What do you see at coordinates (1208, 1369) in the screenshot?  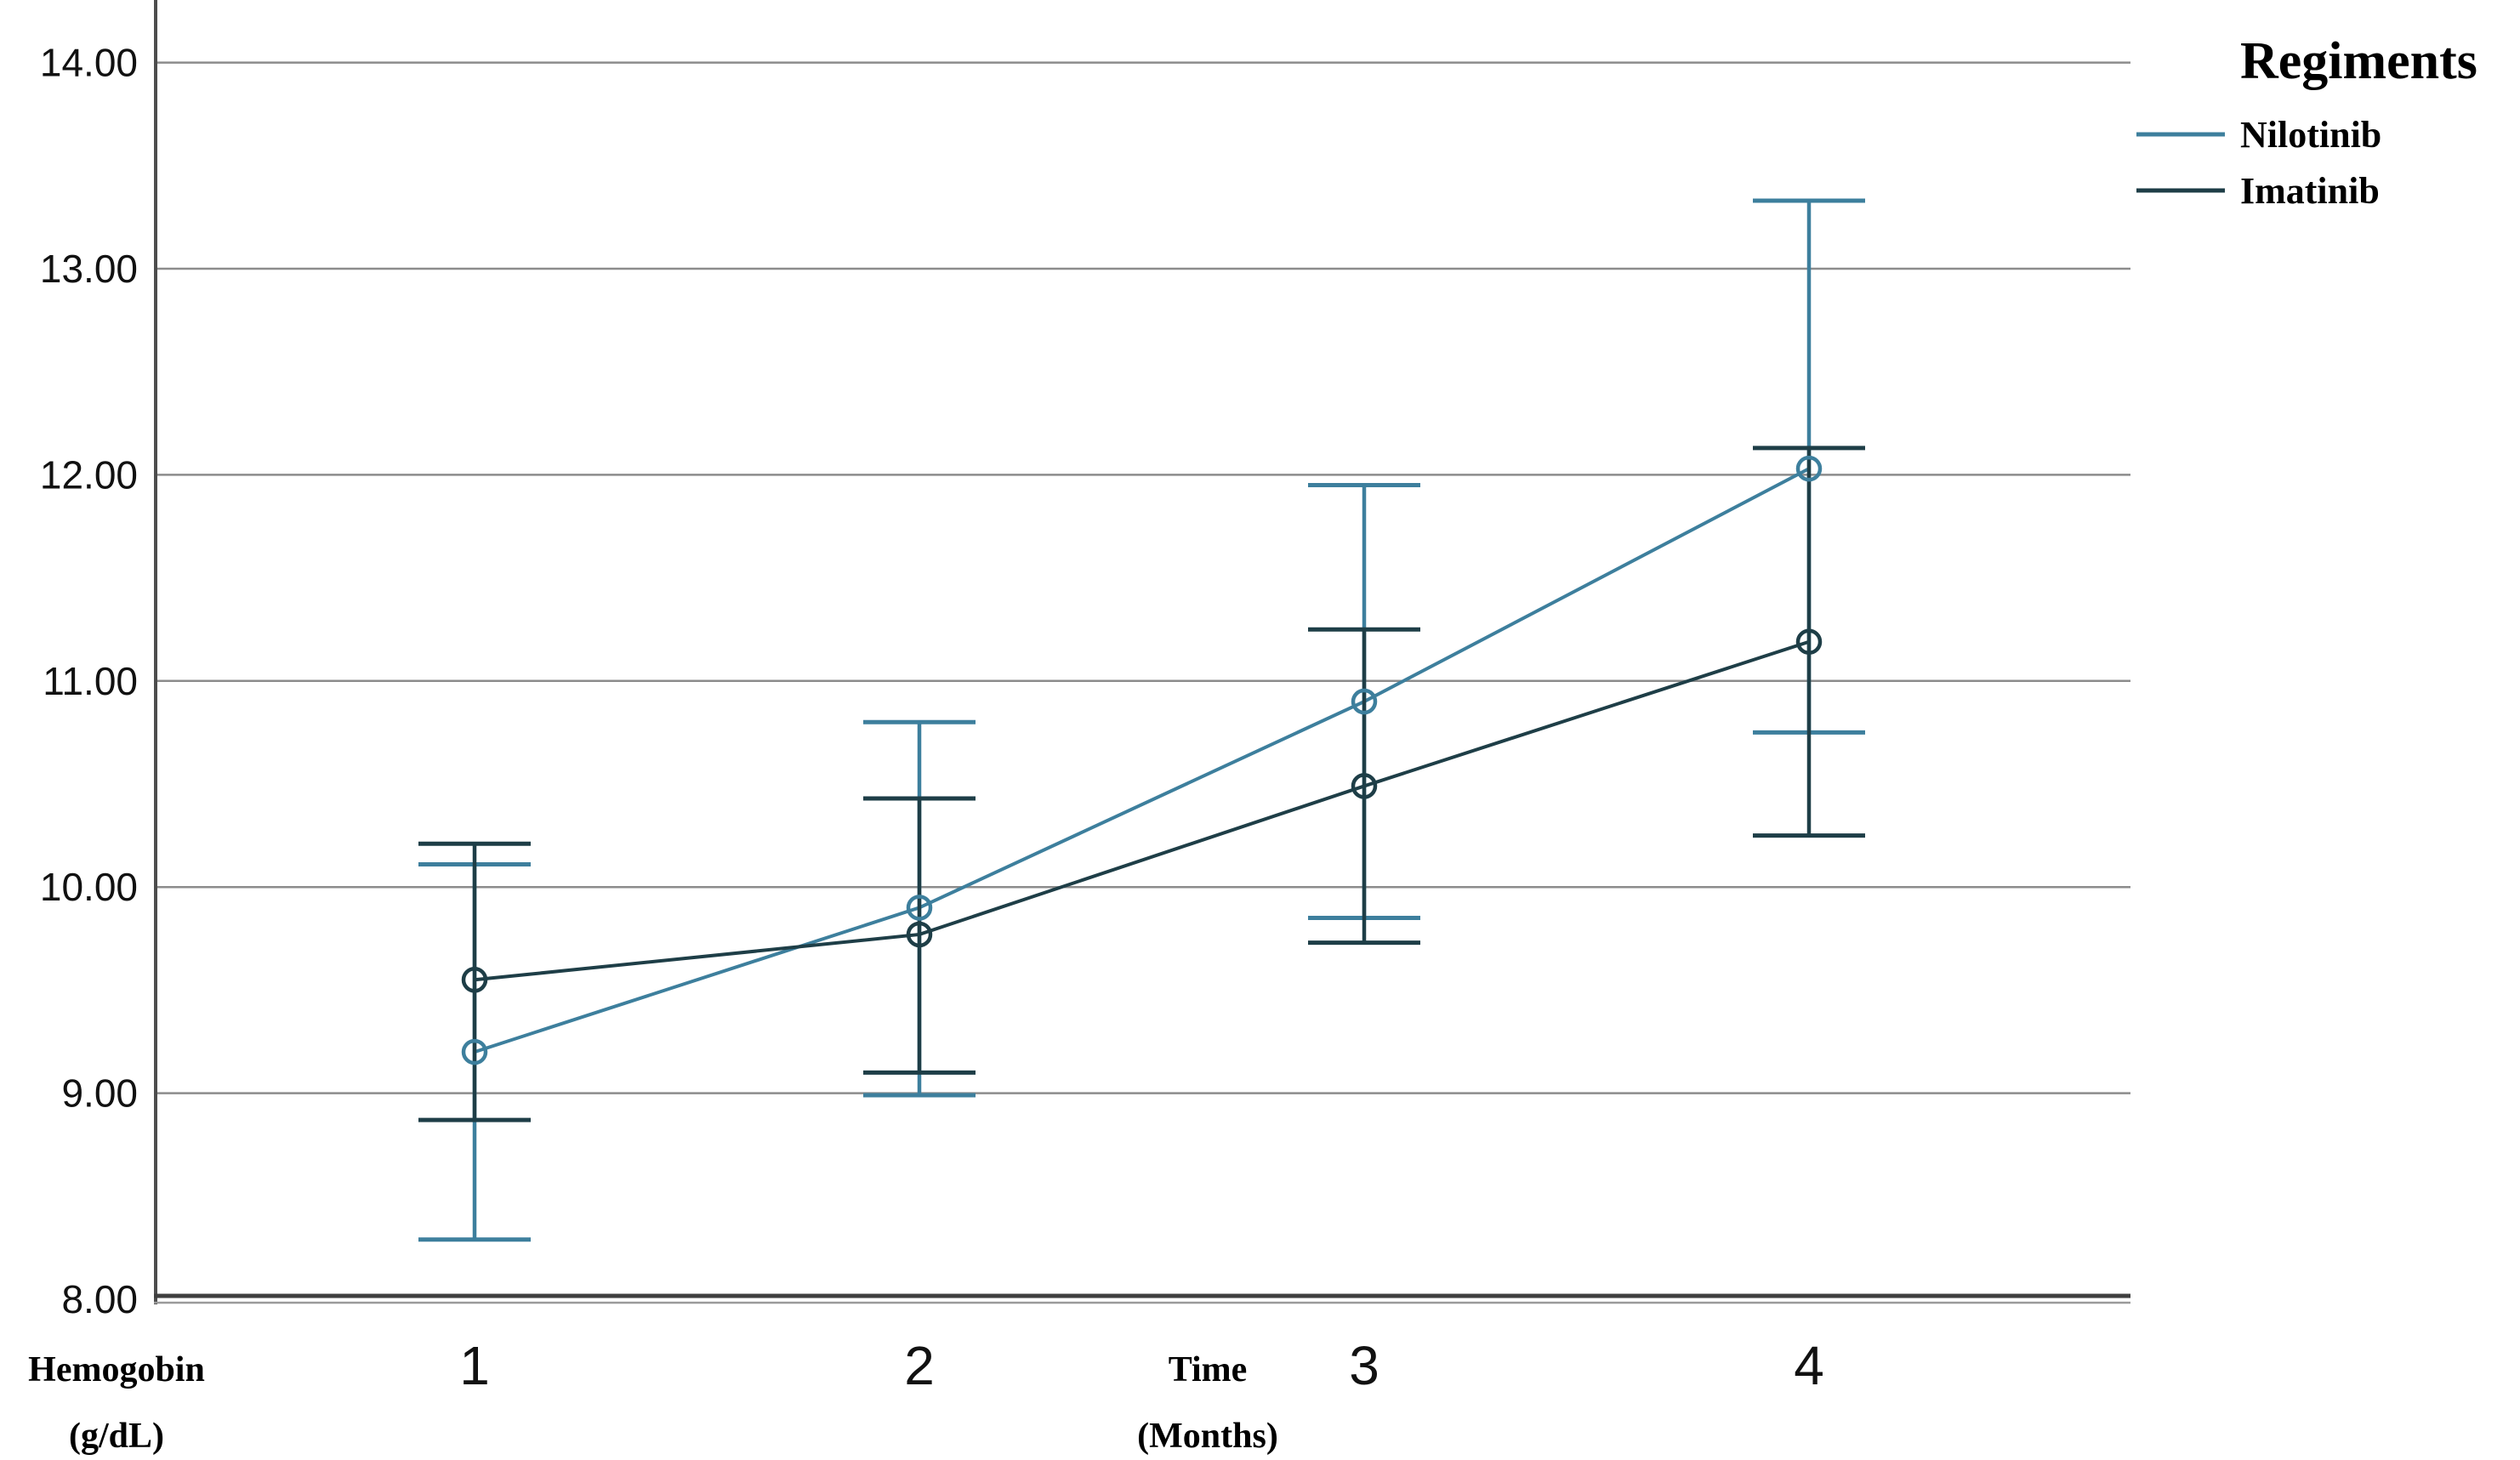 I see `x-axis-title-line1: Time` at bounding box center [1208, 1369].